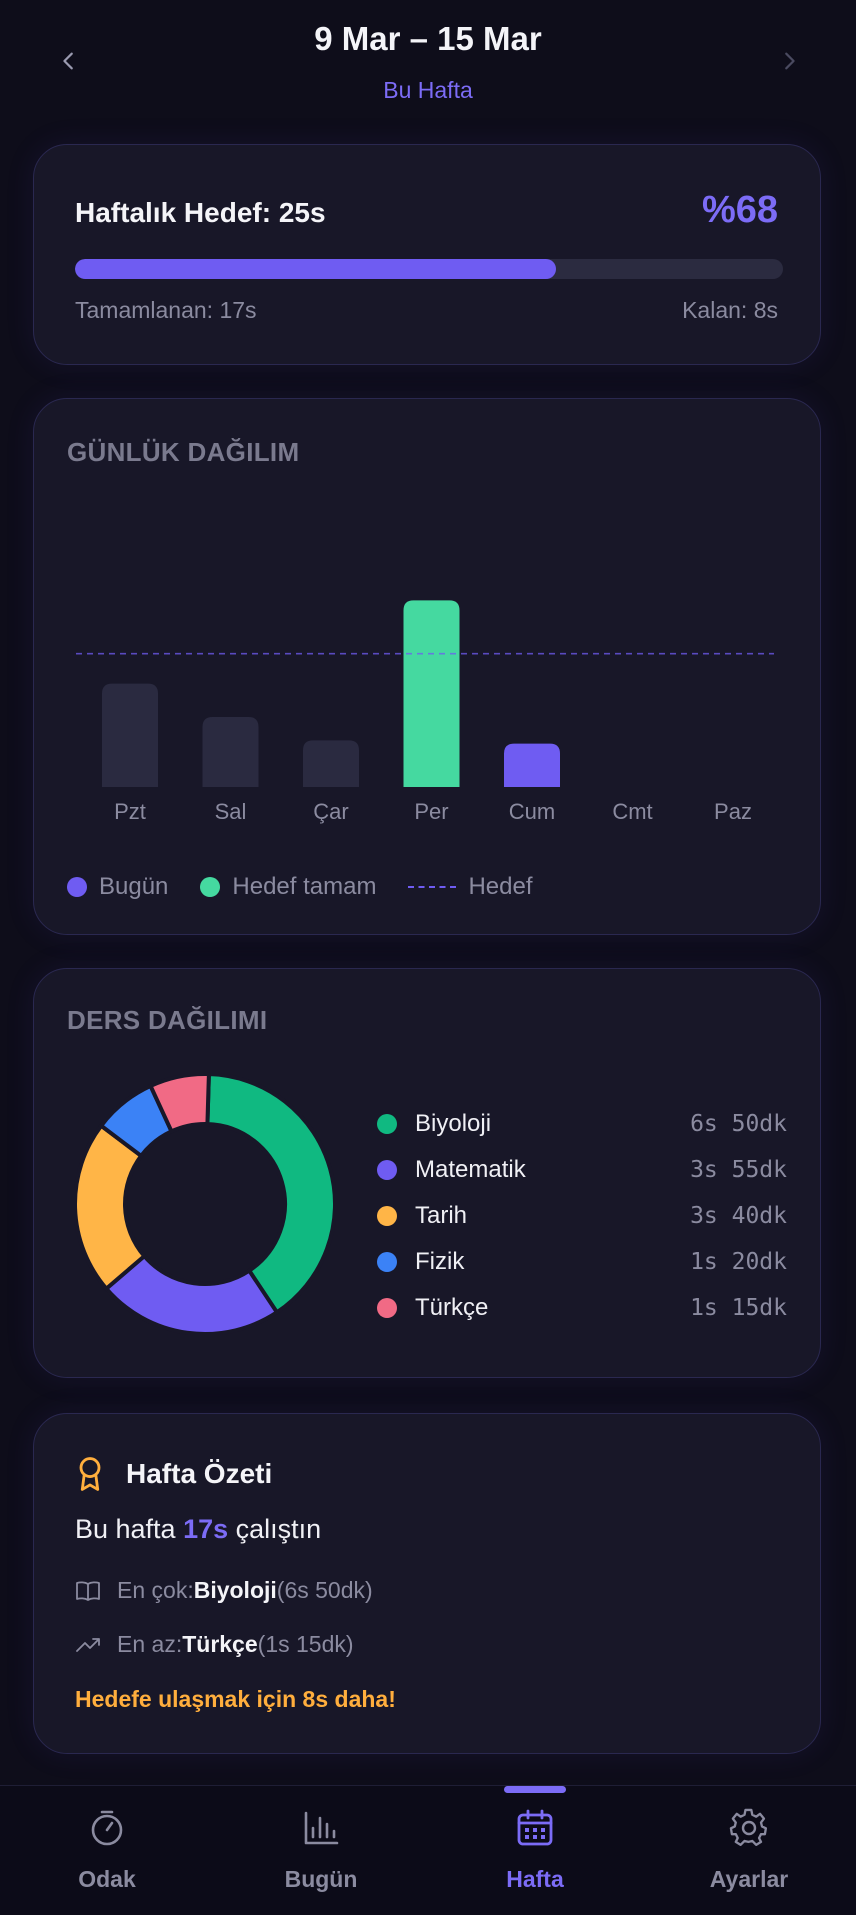  What do you see at coordinates (90, 1474) in the screenshot?
I see `award-icon` at bounding box center [90, 1474].